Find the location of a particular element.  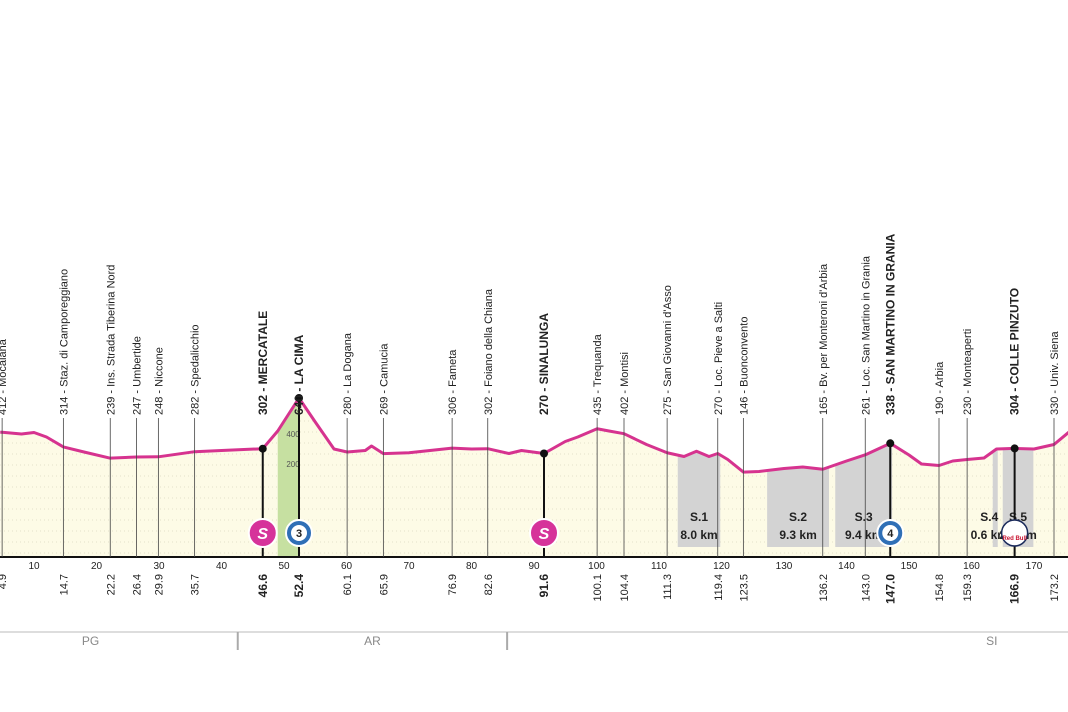

waypoint-label: 261 - Loc. San Martino in Grania is located at coordinates (866, 335).